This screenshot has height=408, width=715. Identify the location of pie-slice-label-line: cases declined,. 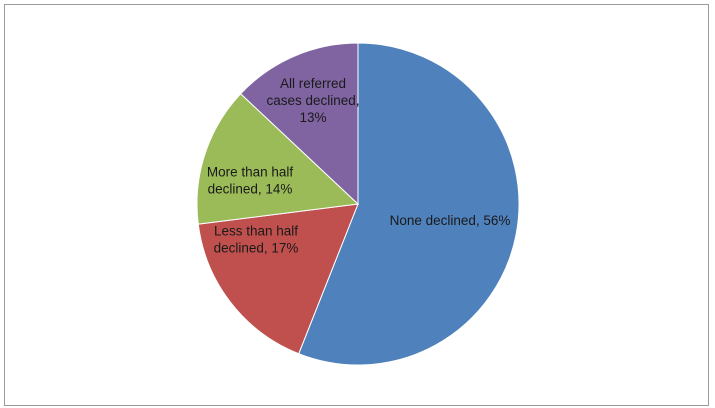
(312, 100).